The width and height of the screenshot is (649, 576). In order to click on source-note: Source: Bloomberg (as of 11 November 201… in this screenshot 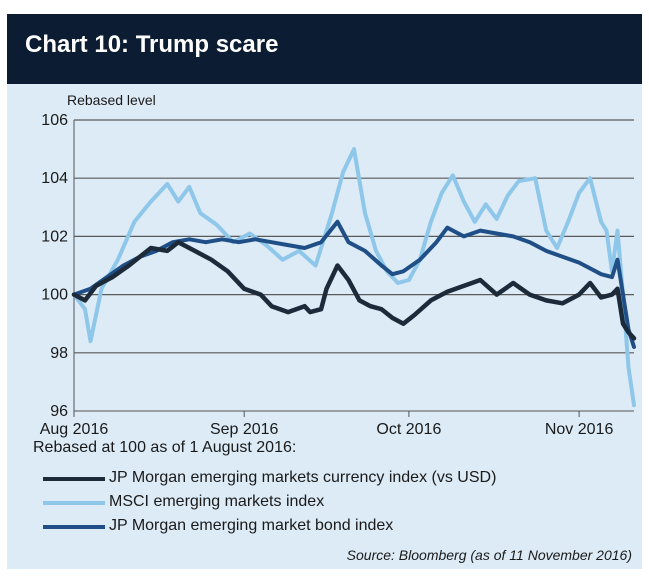, I will do `click(489, 555)`.